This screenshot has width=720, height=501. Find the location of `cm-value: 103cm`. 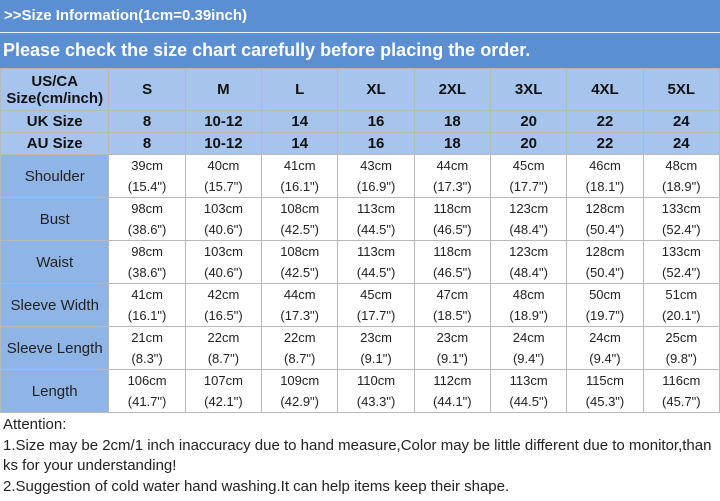

cm-value: 103cm is located at coordinates (223, 251).